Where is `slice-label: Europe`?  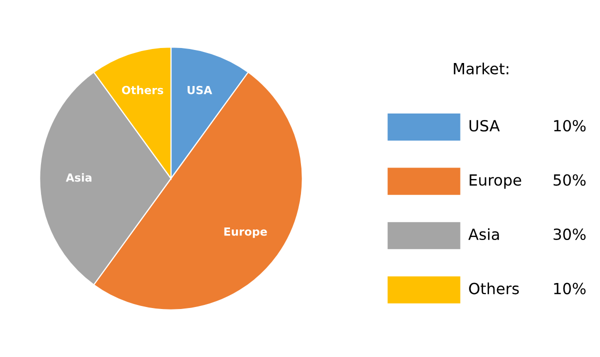
slice-label: Europe is located at coordinates (245, 233).